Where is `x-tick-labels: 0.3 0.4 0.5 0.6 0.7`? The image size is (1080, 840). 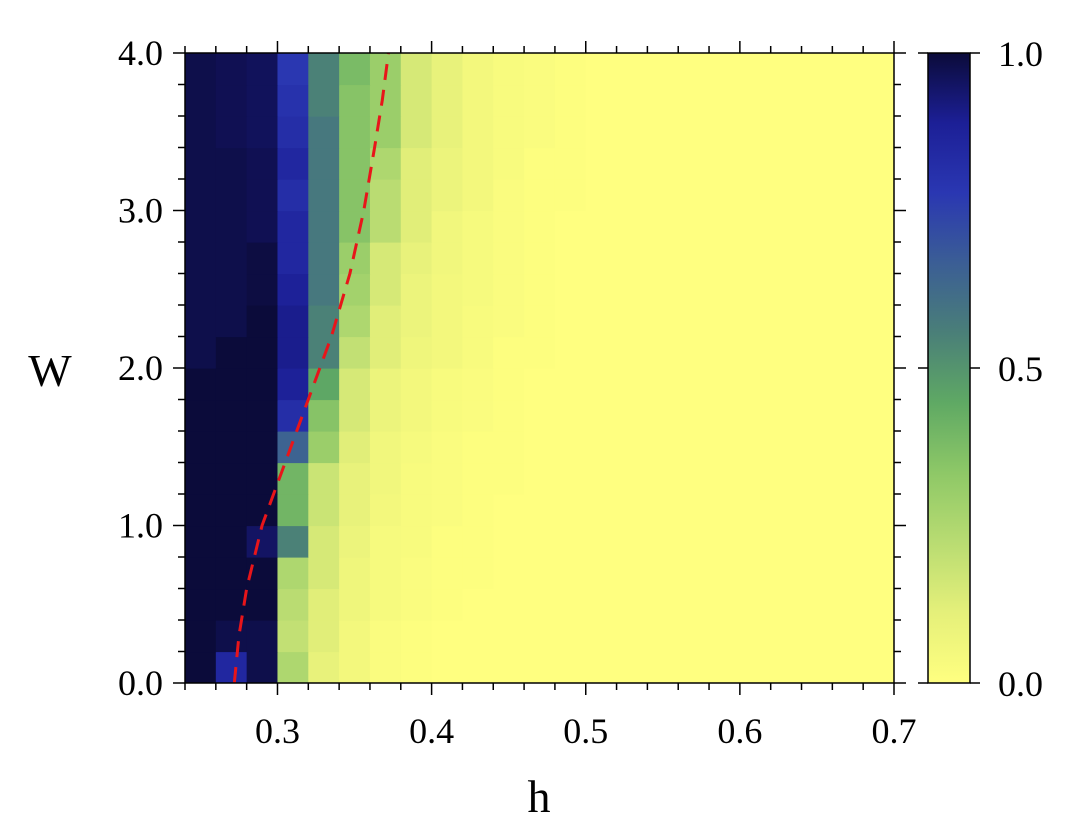
x-tick-labels: 0.3 0.4 0.5 0.6 0.7 is located at coordinates (586, 731).